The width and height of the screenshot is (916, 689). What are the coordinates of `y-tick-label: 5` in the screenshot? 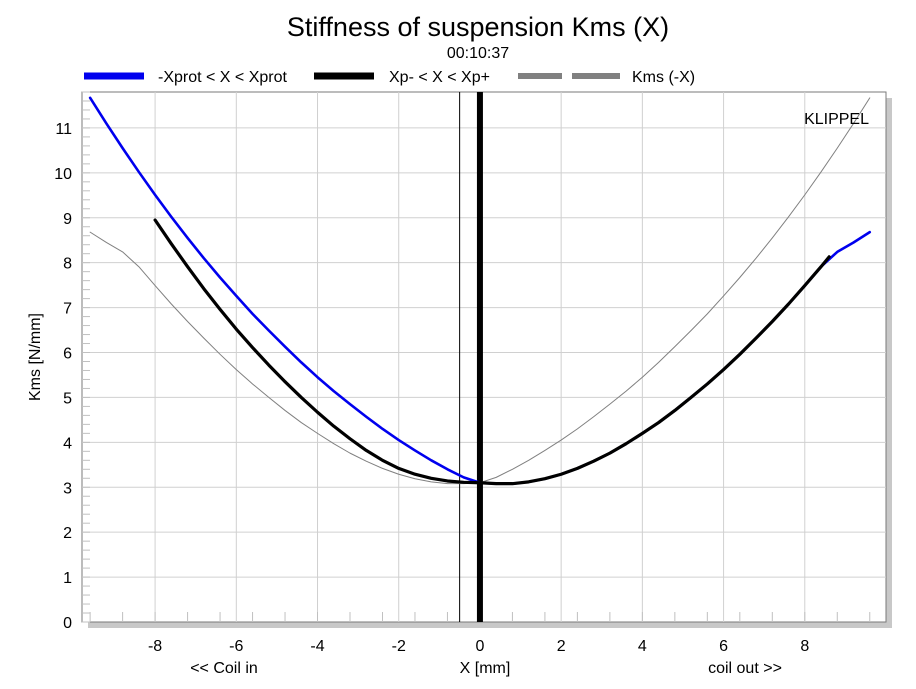 It's located at (67, 398).